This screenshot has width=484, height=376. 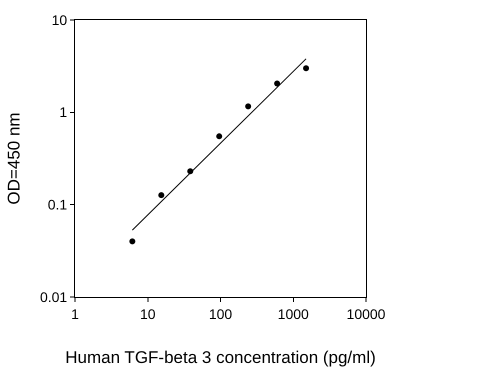 I want to click on y-tick-label: 10, so click(x=60, y=20).